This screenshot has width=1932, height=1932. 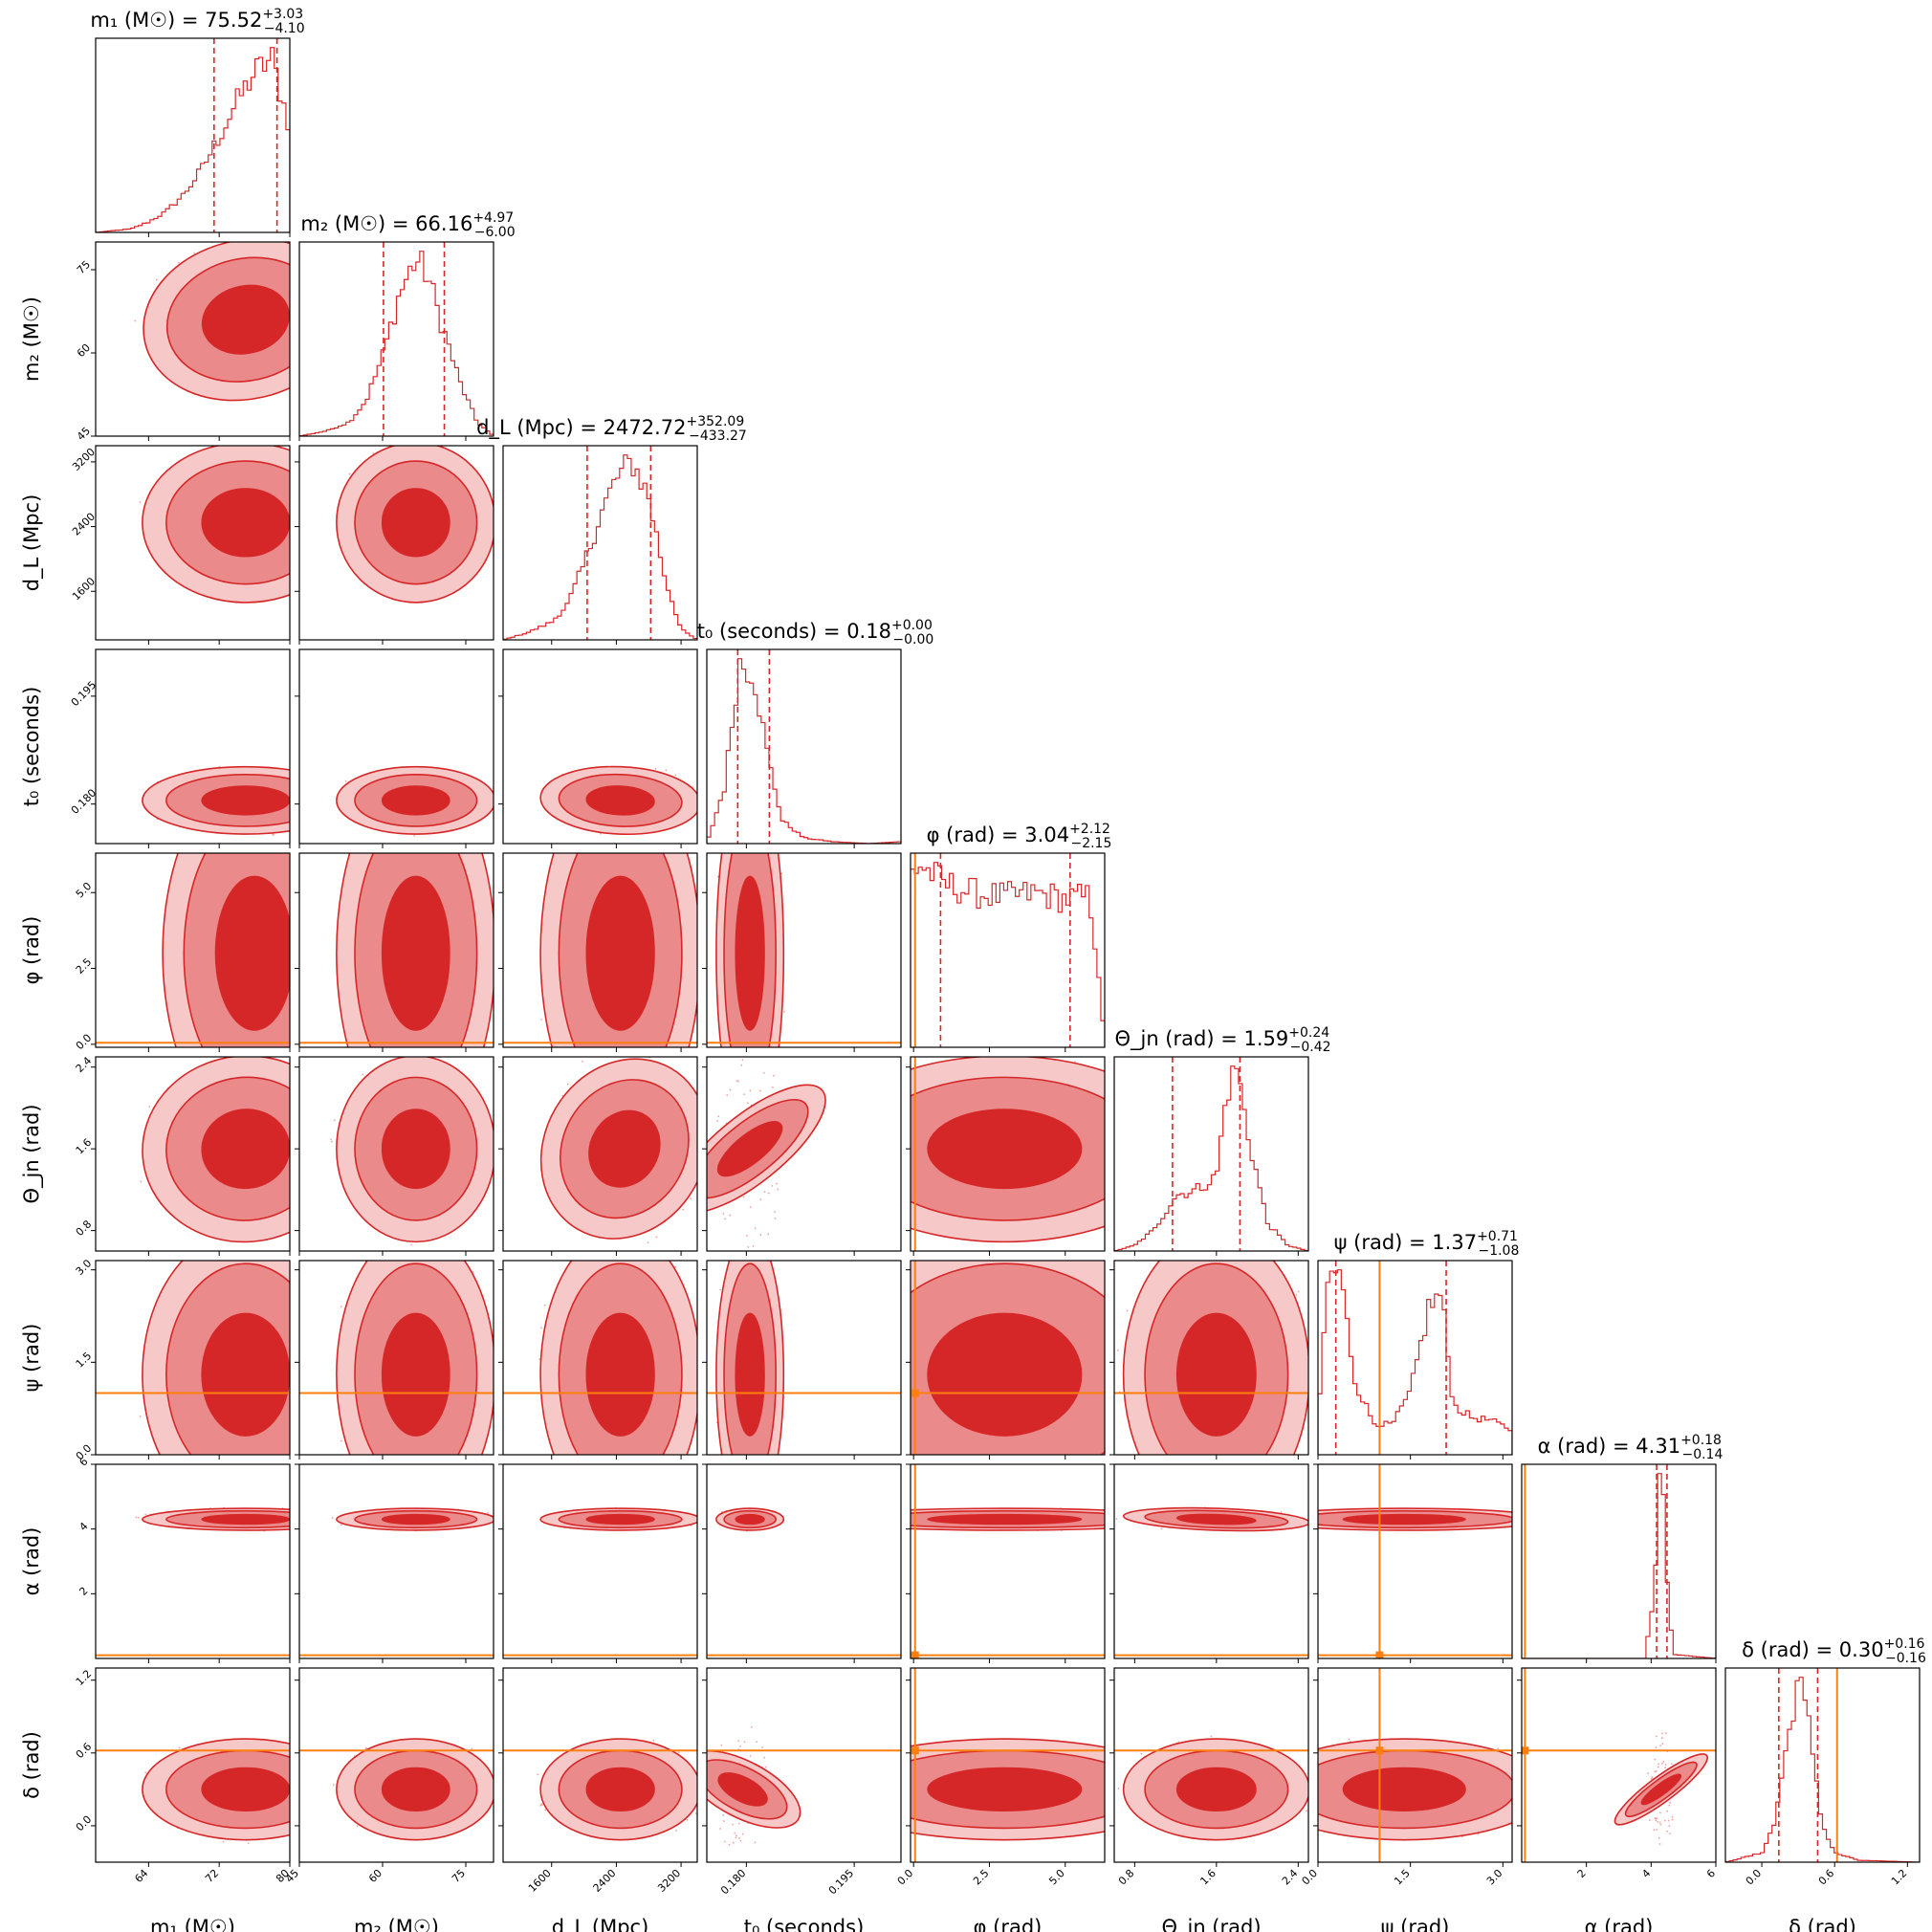 What do you see at coordinates (84, 801) in the screenshot?
I see `y-tick-label: 0.180` at bounding box center [84, 801].